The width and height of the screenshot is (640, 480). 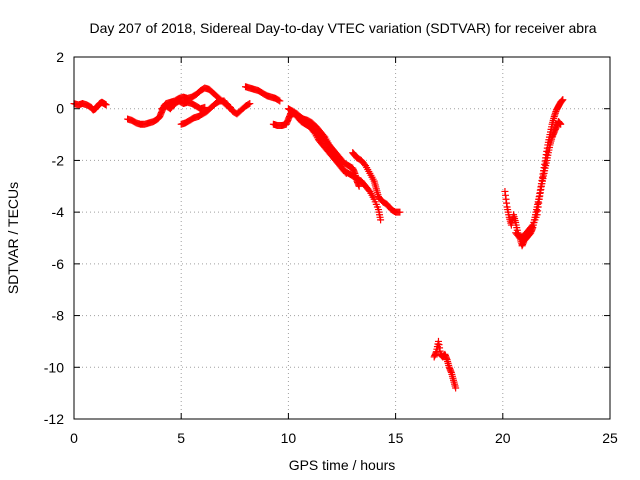 What do you see at coordinates (54, 367) in the screenshot?
I see `y-tick-label: -10` at bounding box center [54, 367].